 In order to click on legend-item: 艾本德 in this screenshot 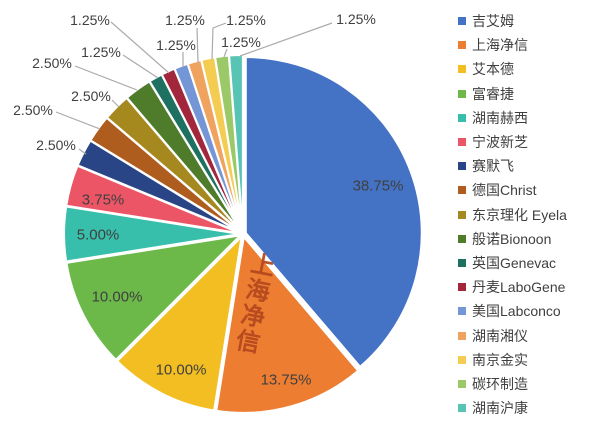, I will do `click(512, 69)`.